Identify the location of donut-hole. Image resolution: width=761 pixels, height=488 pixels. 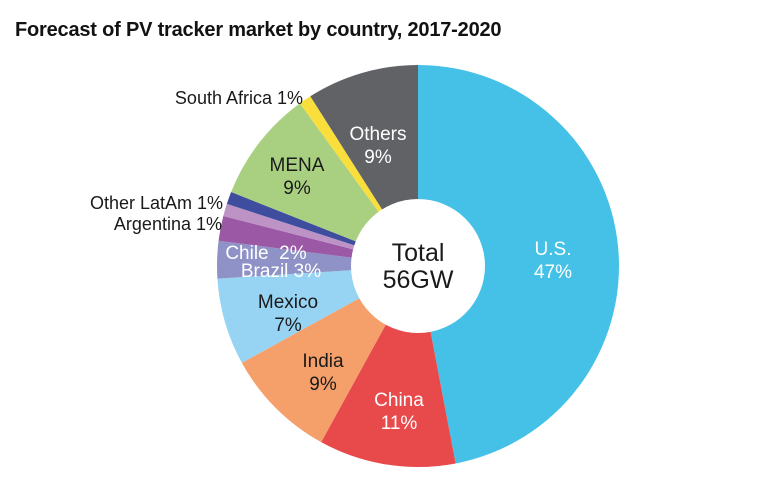
(418, 266).